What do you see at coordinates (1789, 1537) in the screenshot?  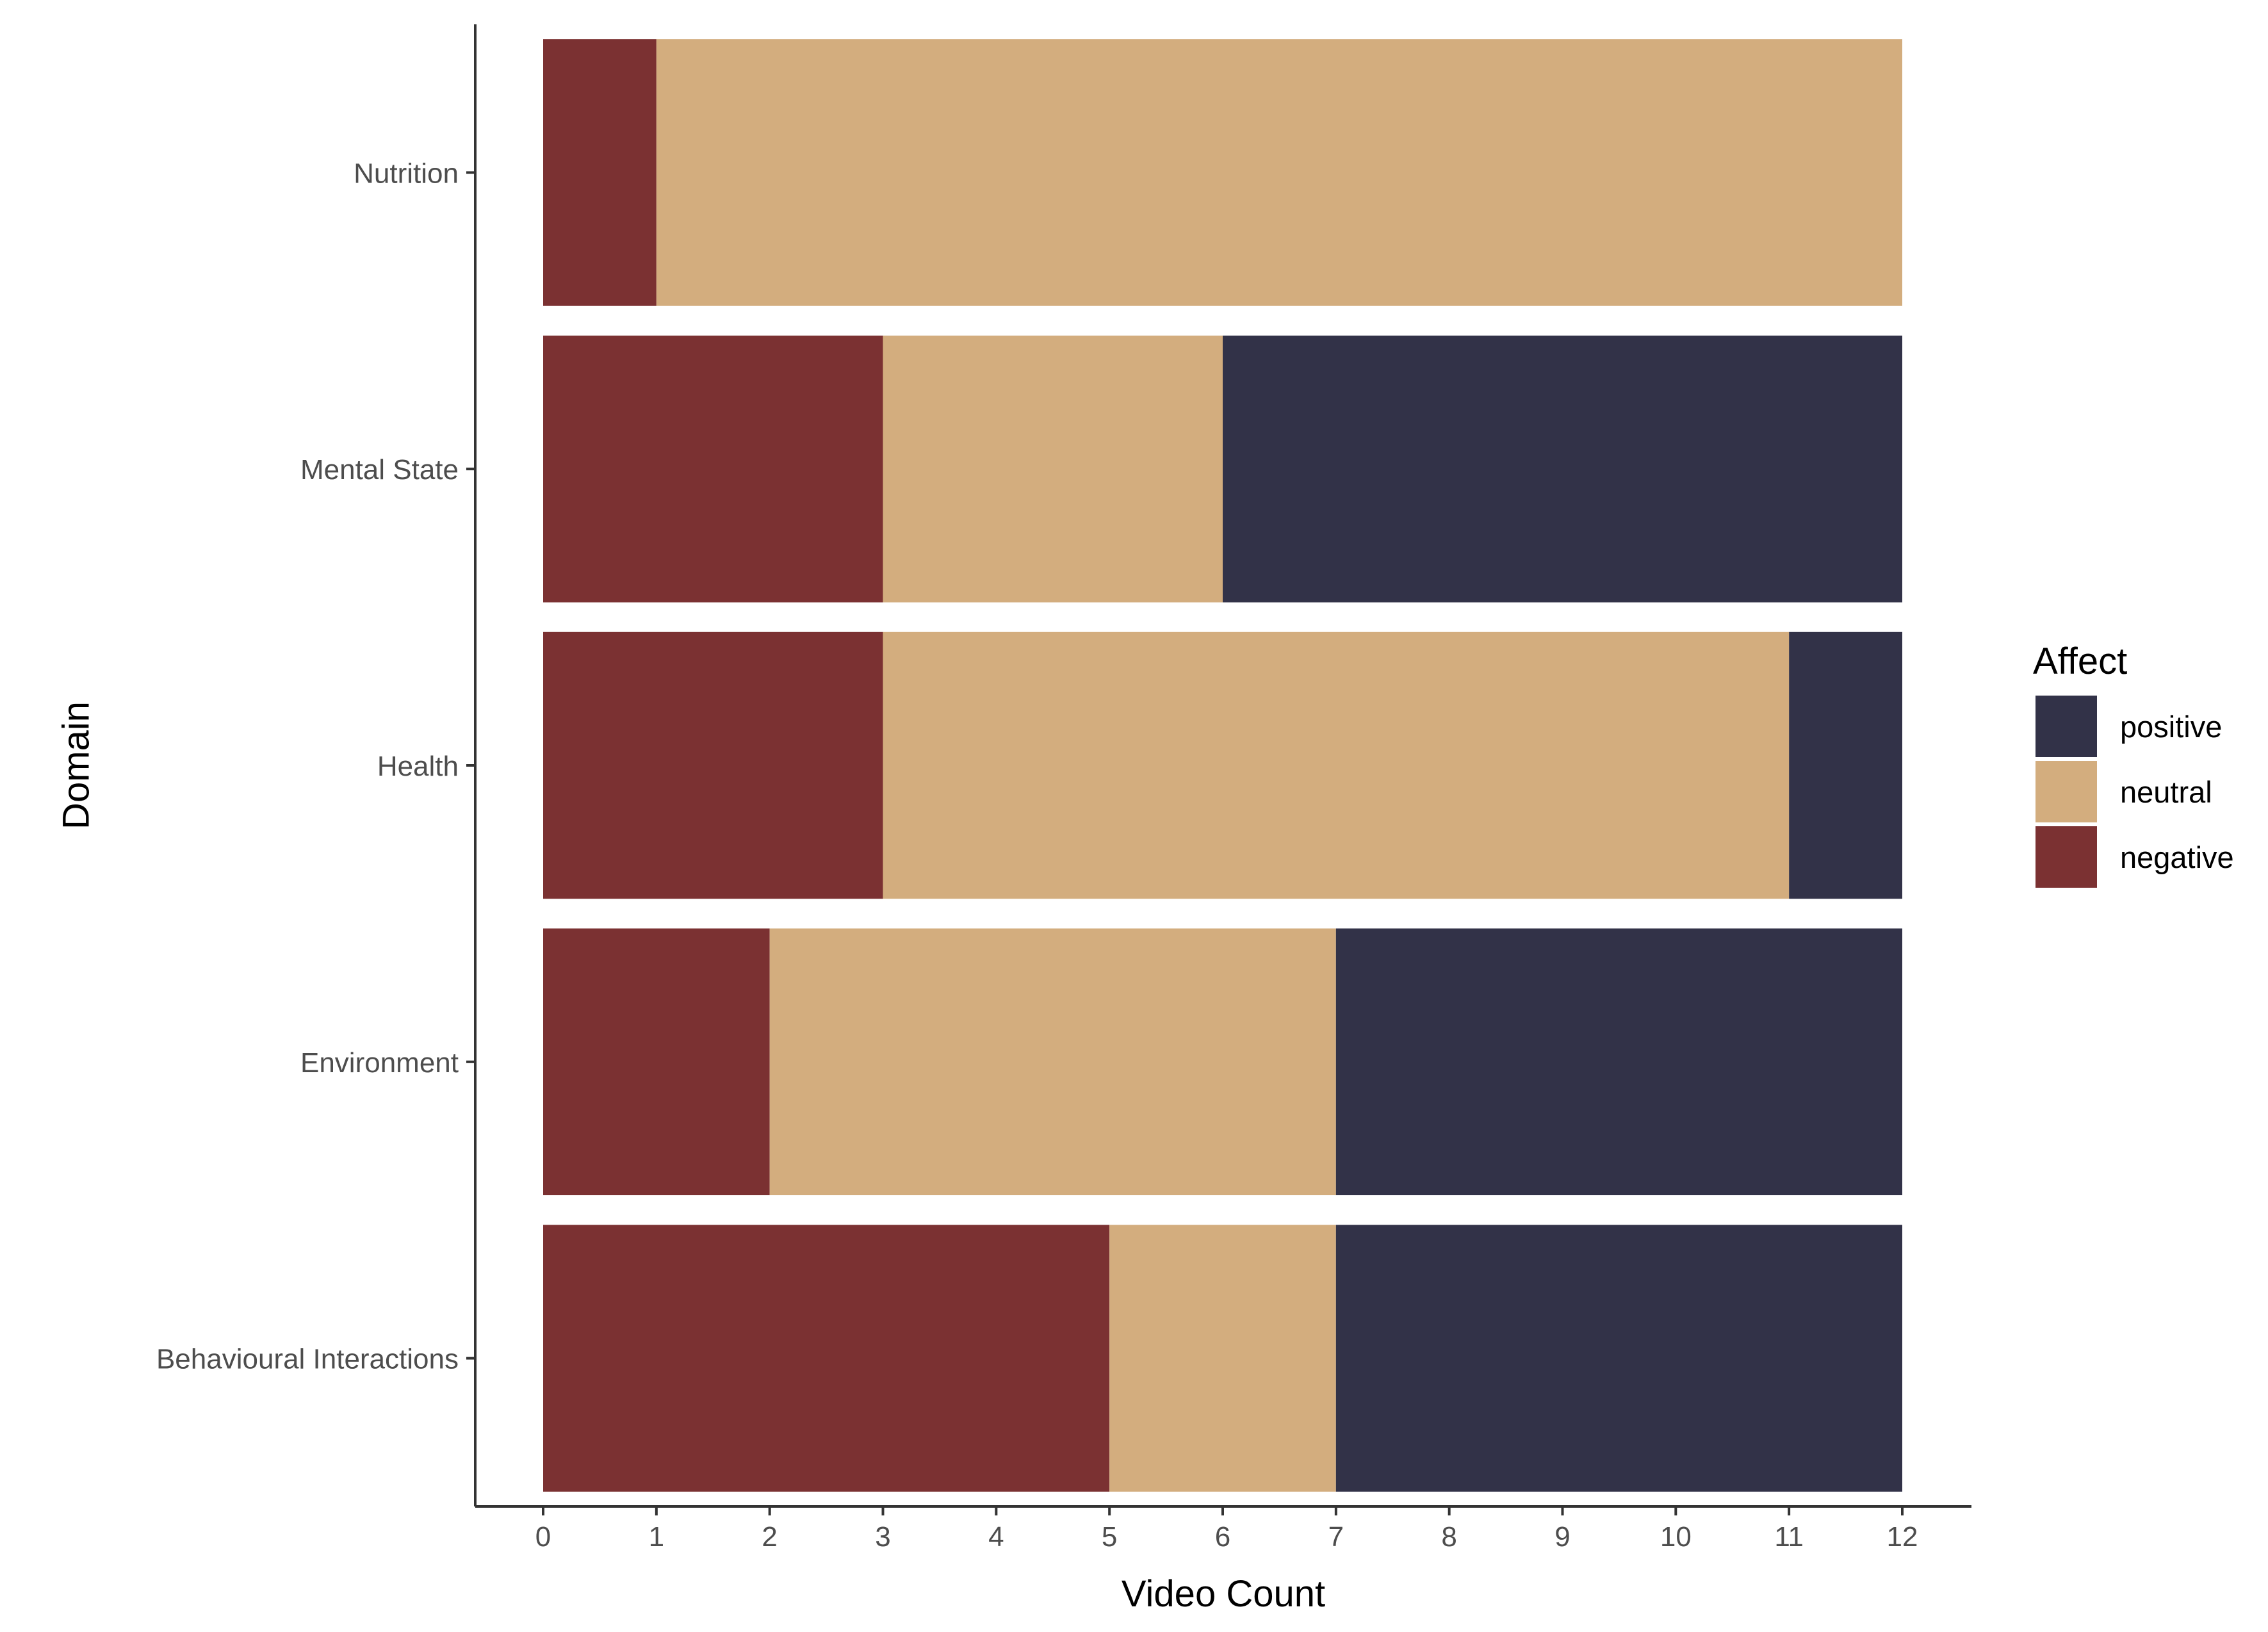 I see `x-tick-label-11: 11` at bounding box center [1789, 1537].